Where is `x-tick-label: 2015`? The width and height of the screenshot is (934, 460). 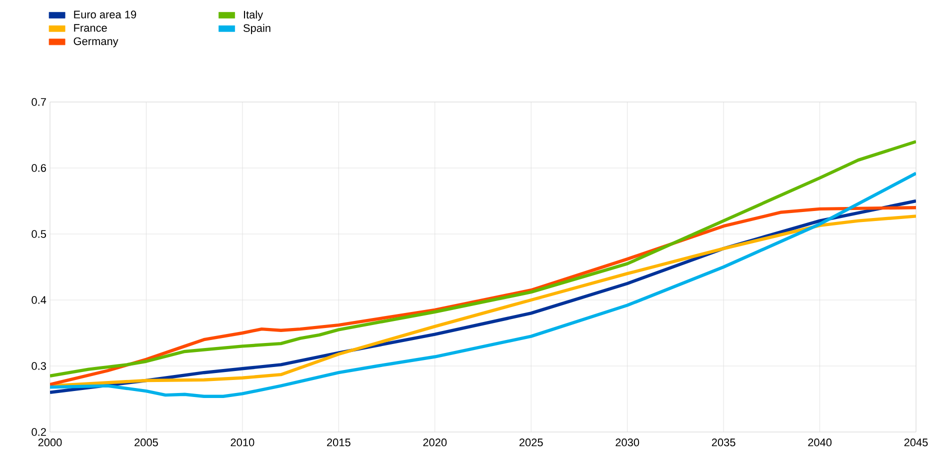 x-tick-label: 2015 is located at coordinates (338, 442).